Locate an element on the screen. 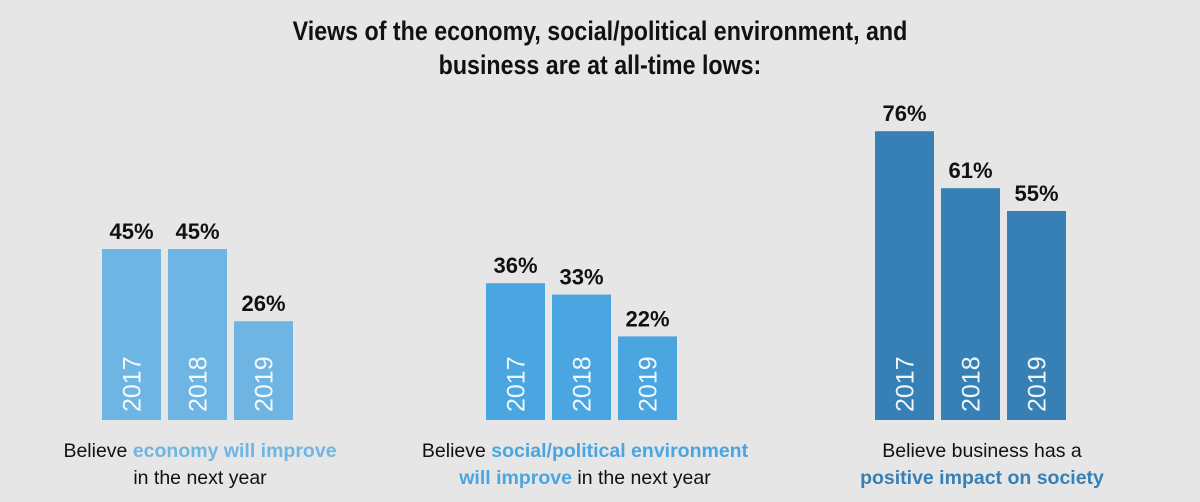 The height and width of the screenshot is (502, 1200). value-label-economy-2018: 45% is located at coordinates (197, 231).